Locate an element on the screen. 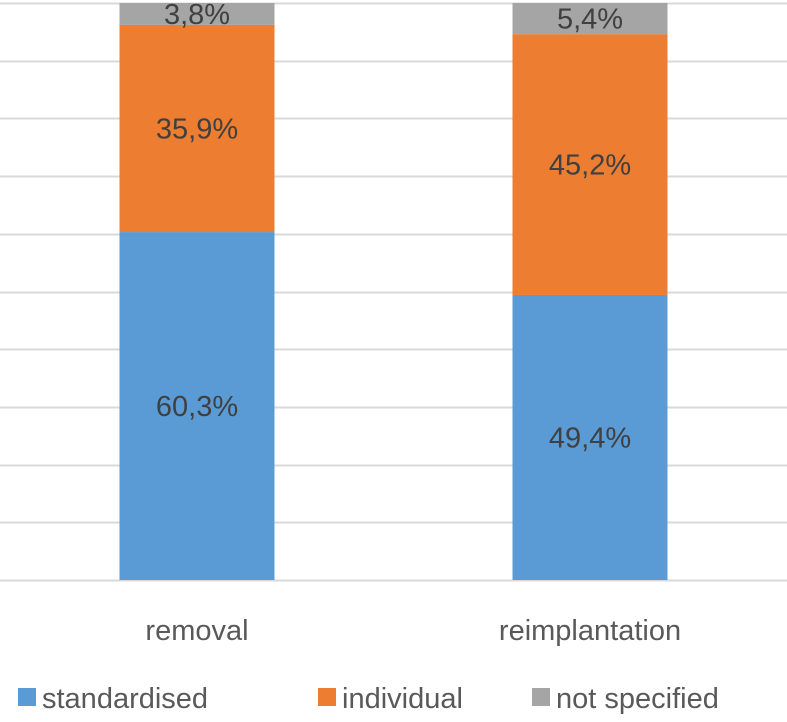  bar-segment-standardised-reimplantation is located at coordinates (590, 437).